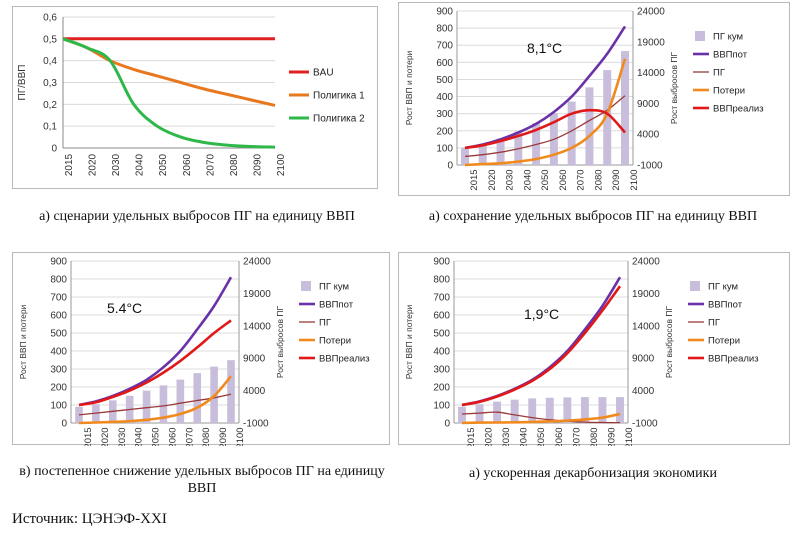 The height and width of the screenshot is (538, 800). What do you see at coordinates (593, 473) in the screenshot?
I see `caption-d: а) ускоренная декарбонизация экономики` at bounding box center [593, 473].